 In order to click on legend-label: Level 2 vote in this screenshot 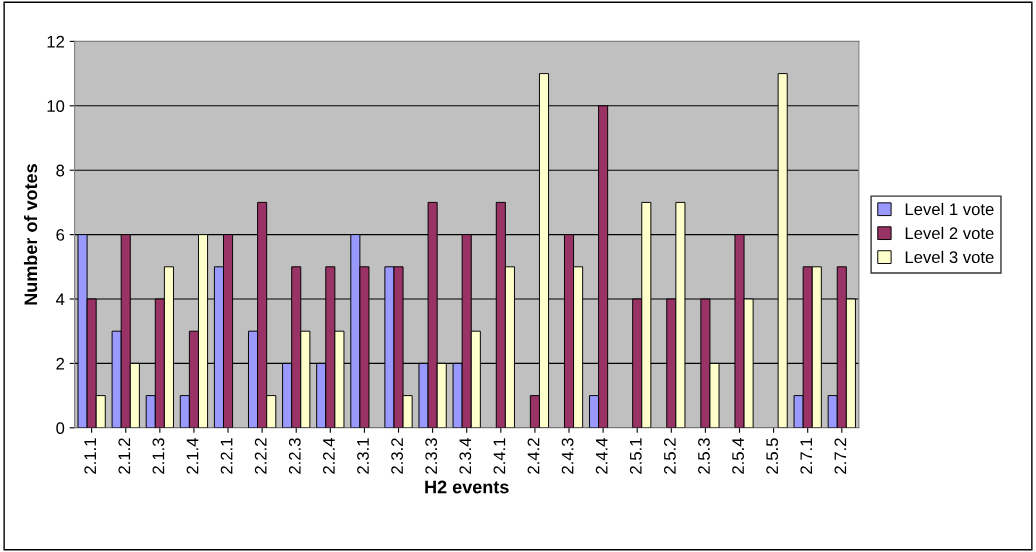, I will do `click(949, 233)`.